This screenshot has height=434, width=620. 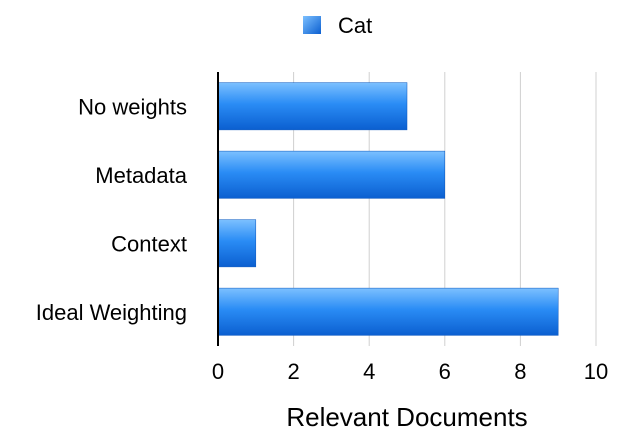 What do you see at coordinates (312, 25) in the screenshot?
I see `legend-swatch` at bounding box center [312, 25].